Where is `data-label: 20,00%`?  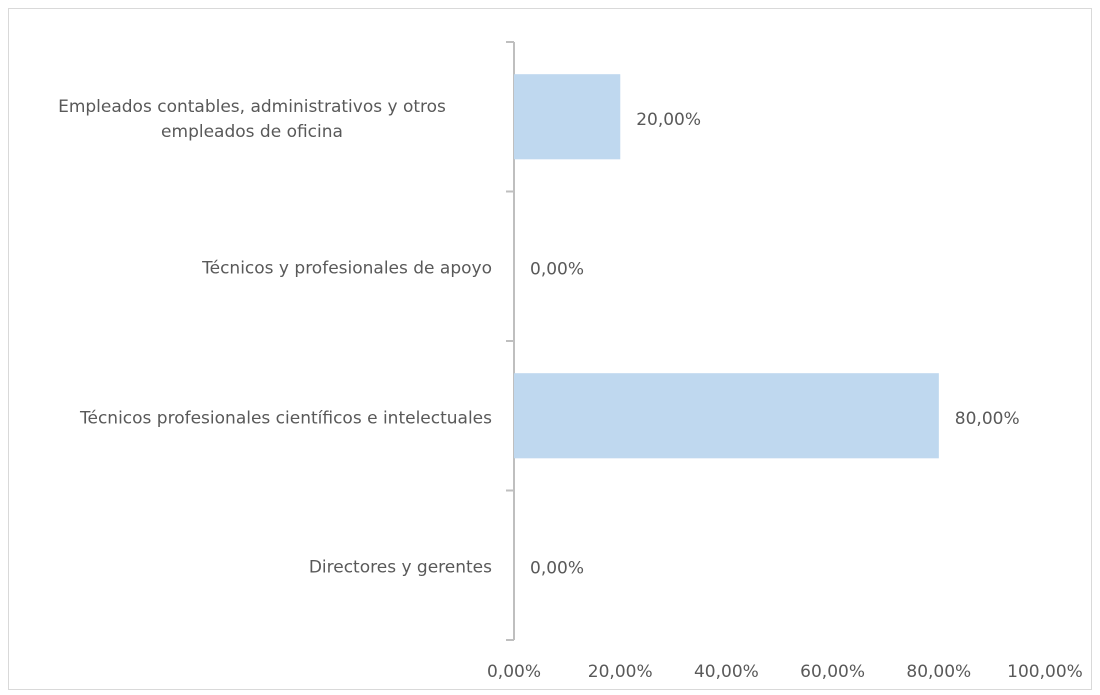 data-label: 20,00% is located at coordinates (668, 120).